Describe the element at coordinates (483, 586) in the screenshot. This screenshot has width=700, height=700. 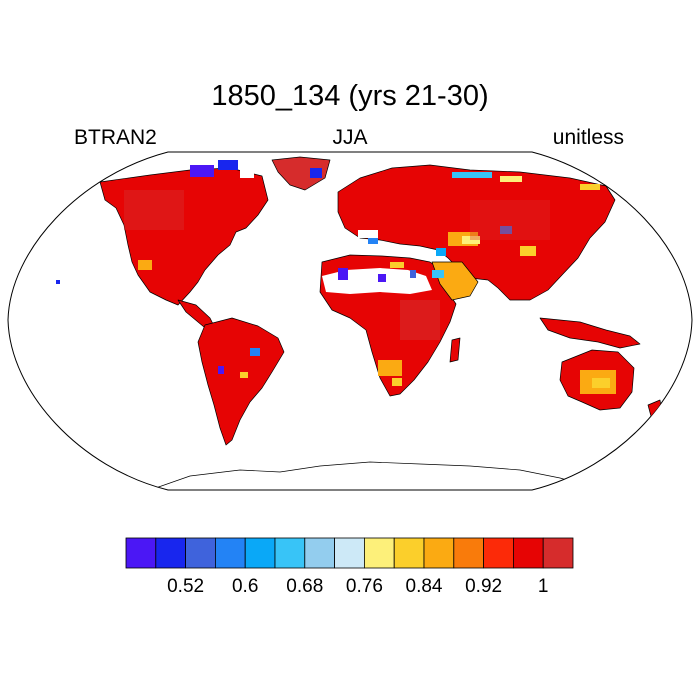
I see `colorbar-tick-label: 0.92` at that location.